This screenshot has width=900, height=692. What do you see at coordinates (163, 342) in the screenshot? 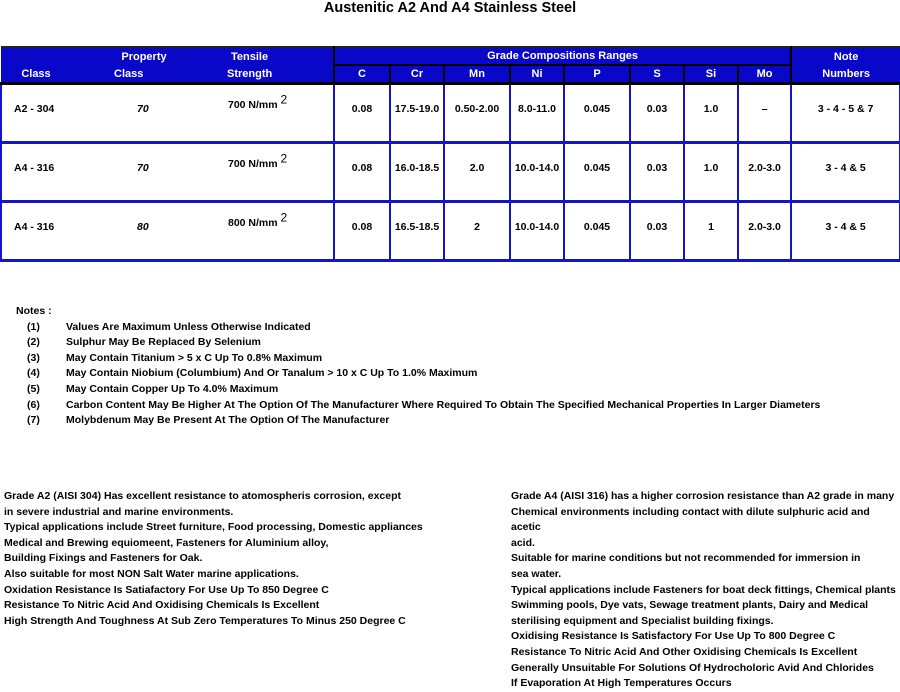
I see `note-text: Sulphur May Be Replaced By Selenium` at bounding box center [163, 342].